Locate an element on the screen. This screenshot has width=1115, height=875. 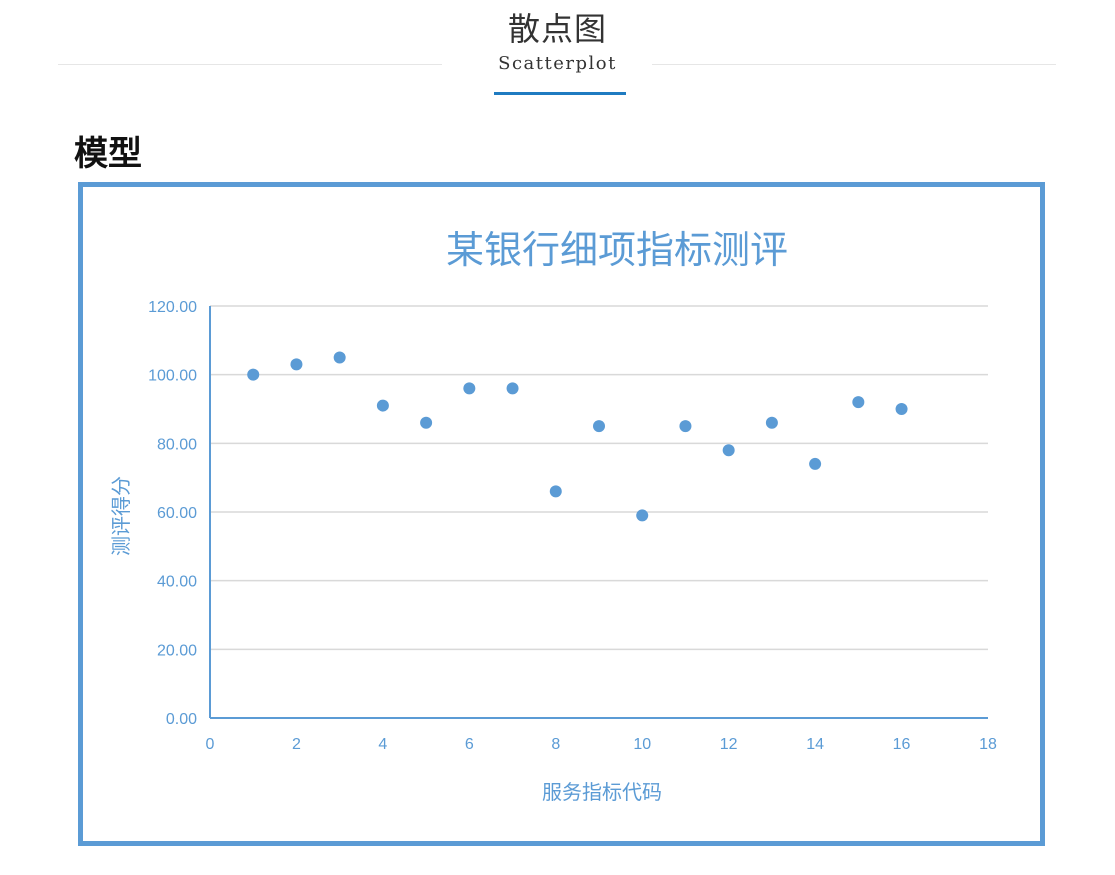
title-accent-bar is located at coordinates (560, 93).